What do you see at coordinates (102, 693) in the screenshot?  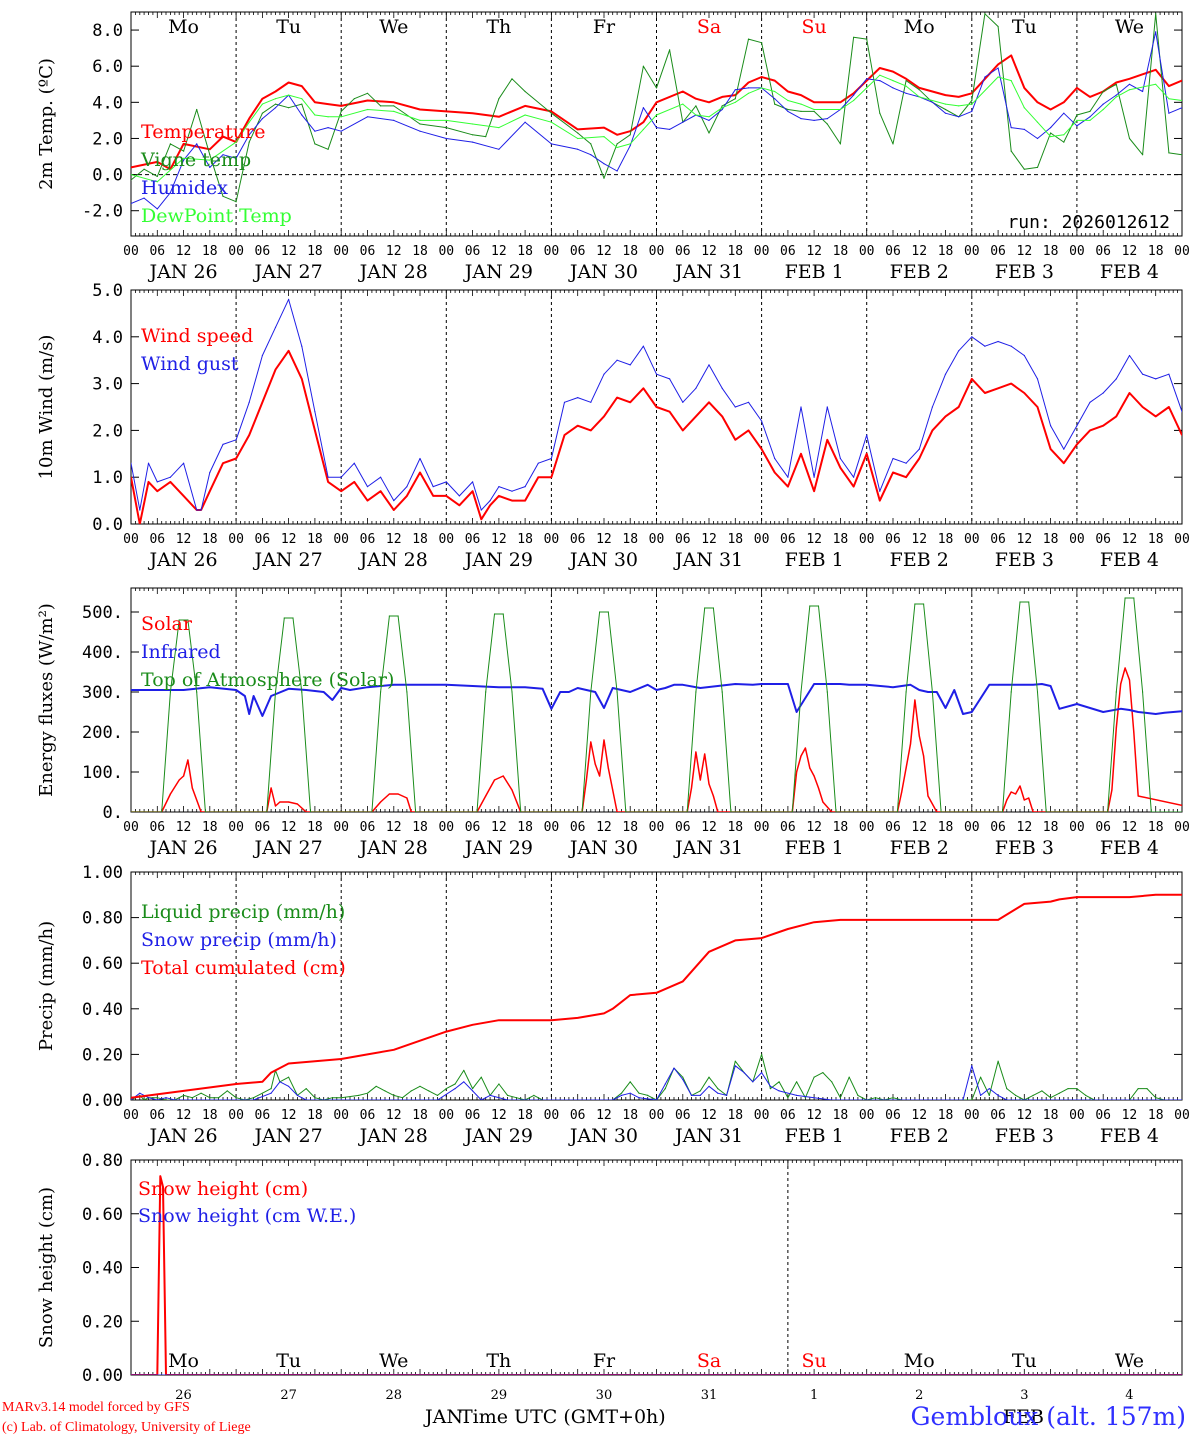 I see `y-tick-label: 300.` at bounding box center [102, 693].